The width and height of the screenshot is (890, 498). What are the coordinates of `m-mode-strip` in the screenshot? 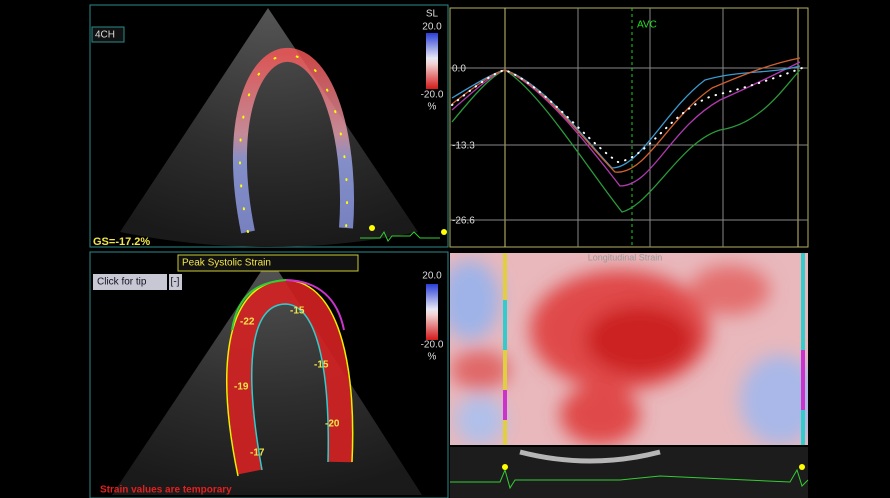 It's located at (629, 472).